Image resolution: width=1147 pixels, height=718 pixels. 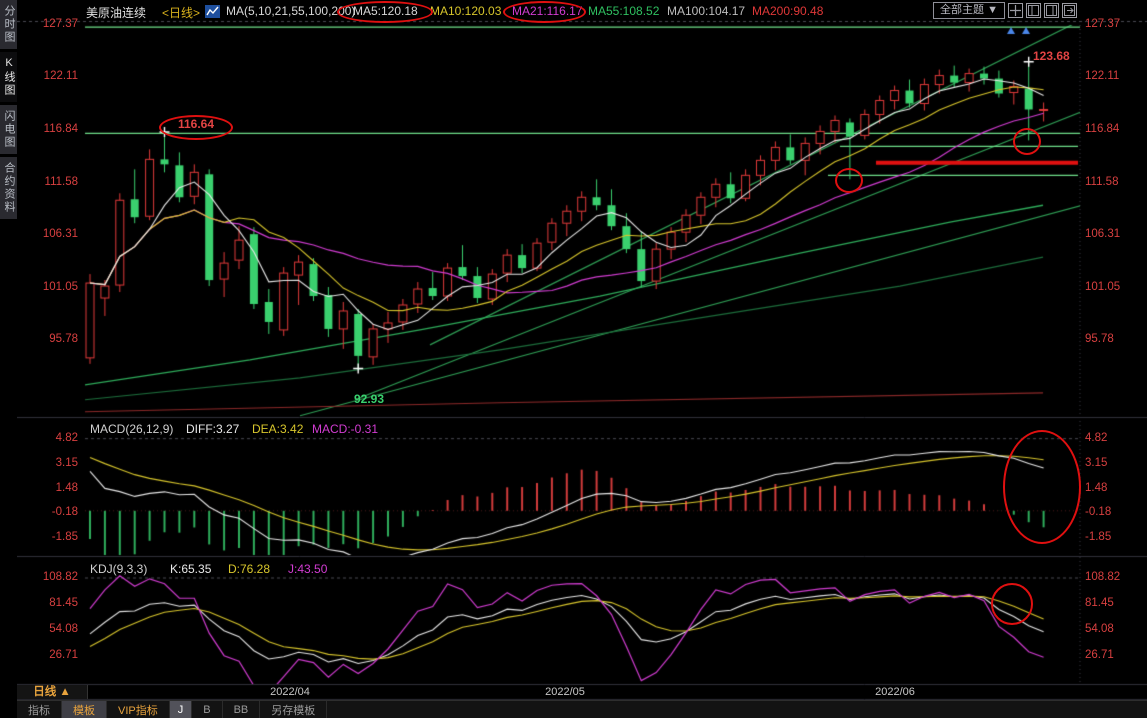 What do you see at coordinates (64, 512) in the screenshot?
I see `macd-axis-left-3: -0.18` at bounding box center [64, 512].